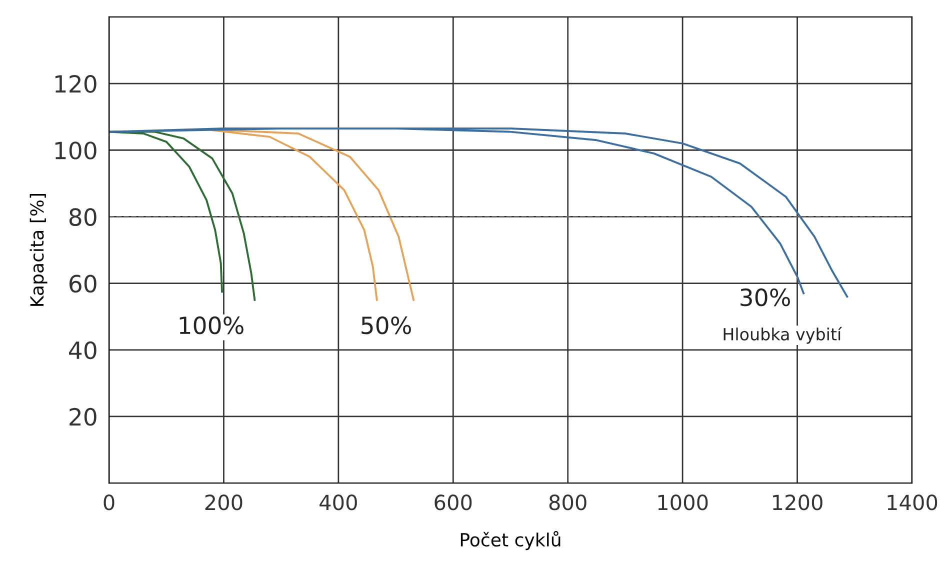 Image resolution: width=948 pixels, height=565 pixels. I want to click on y-tick-label: 60, so click(83, 283).